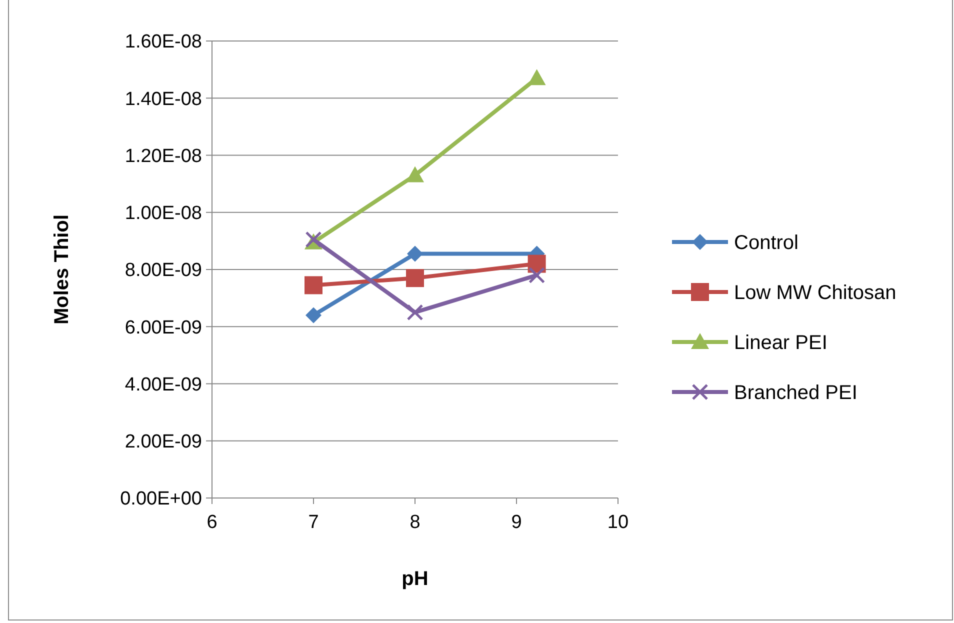  Describe the element at coordinates (163, 42) in the screenshot. I see `y-tick-label: 1.60E-08` at that location.